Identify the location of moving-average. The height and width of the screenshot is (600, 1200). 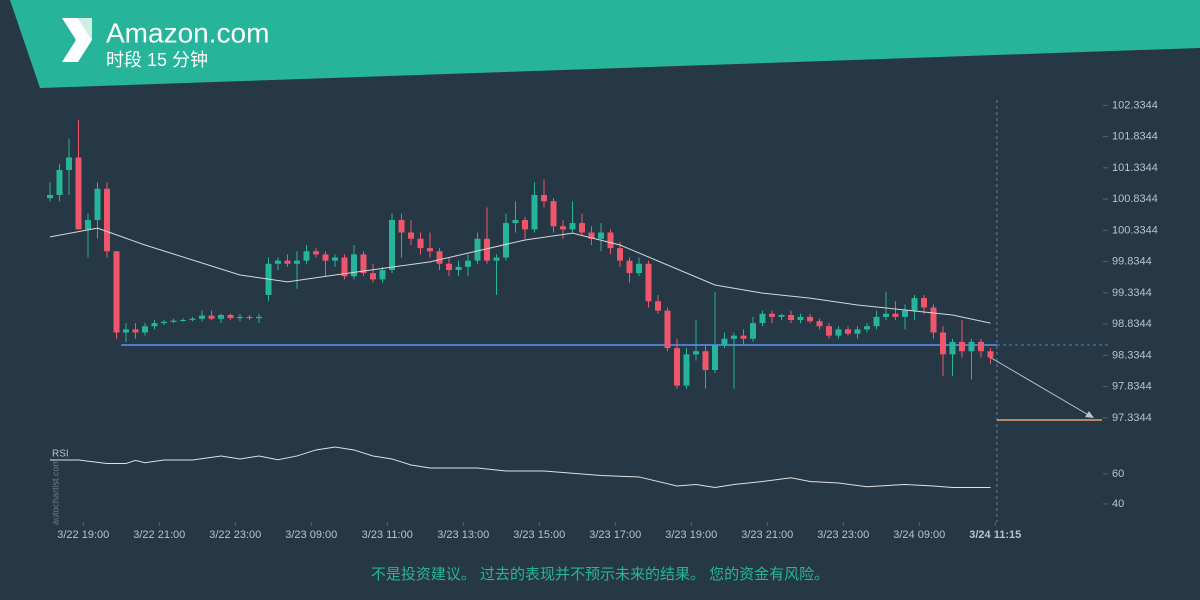
(520, 275).